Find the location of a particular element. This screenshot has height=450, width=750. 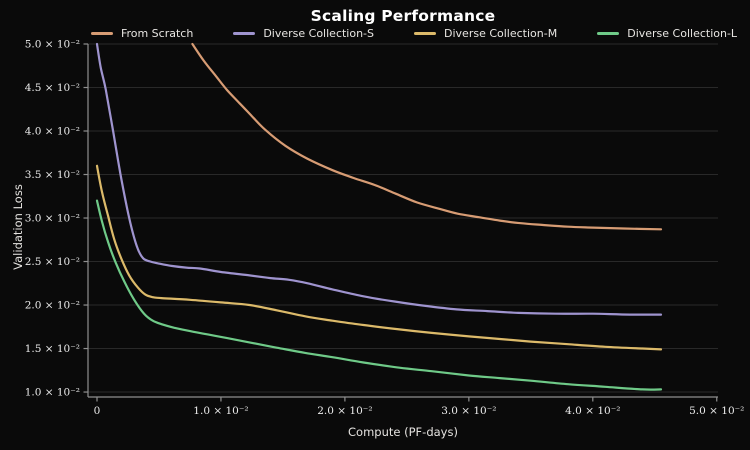

y-tick-label: 1.0 × 10⁻² is located at coordinates (52, 393).